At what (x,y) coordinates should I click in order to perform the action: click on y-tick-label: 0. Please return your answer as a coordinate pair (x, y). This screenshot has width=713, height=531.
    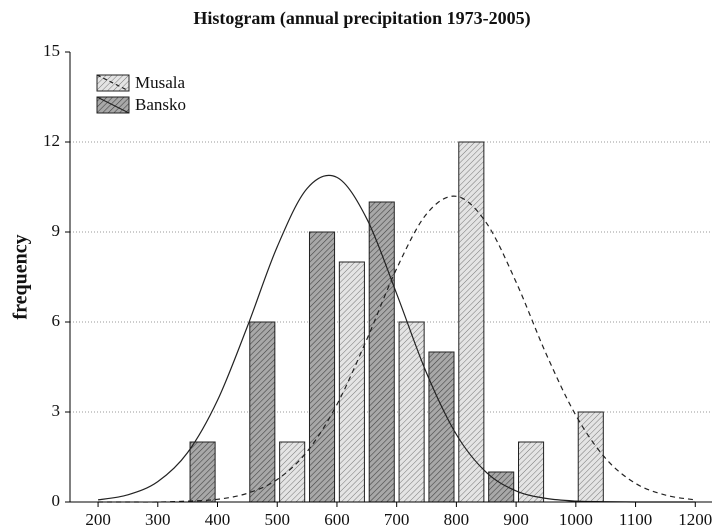
    Looking at the image, I should click on (56, 500).